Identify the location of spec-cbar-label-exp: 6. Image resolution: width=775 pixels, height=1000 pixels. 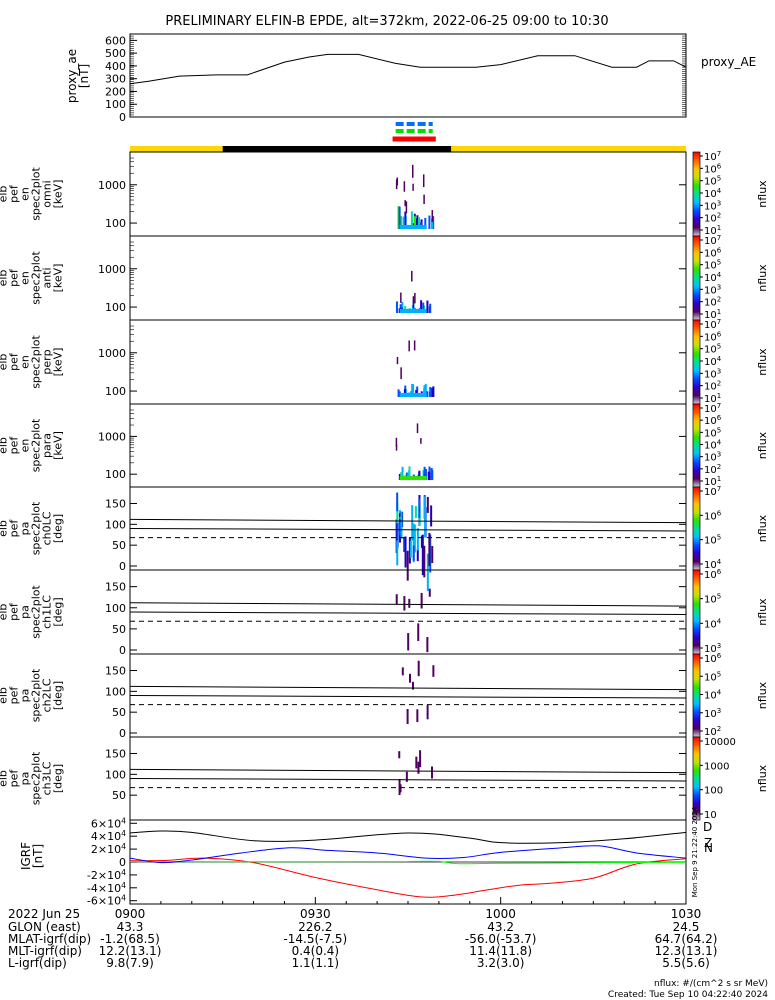
(719, 250).